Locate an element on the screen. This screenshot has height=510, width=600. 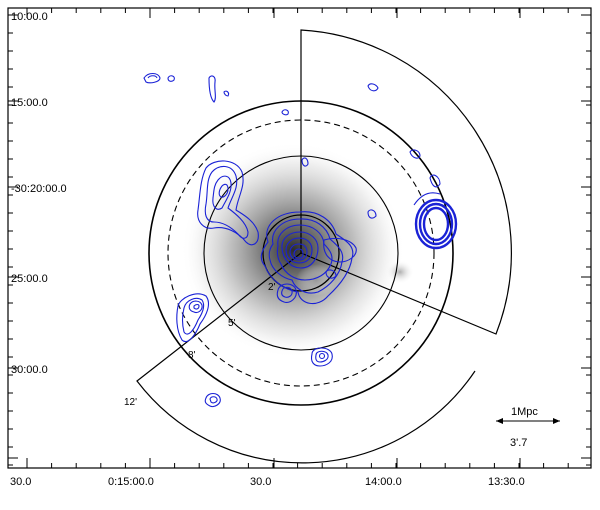
x-tick-label: 14:00.0 is located at coordinates (383, 482).